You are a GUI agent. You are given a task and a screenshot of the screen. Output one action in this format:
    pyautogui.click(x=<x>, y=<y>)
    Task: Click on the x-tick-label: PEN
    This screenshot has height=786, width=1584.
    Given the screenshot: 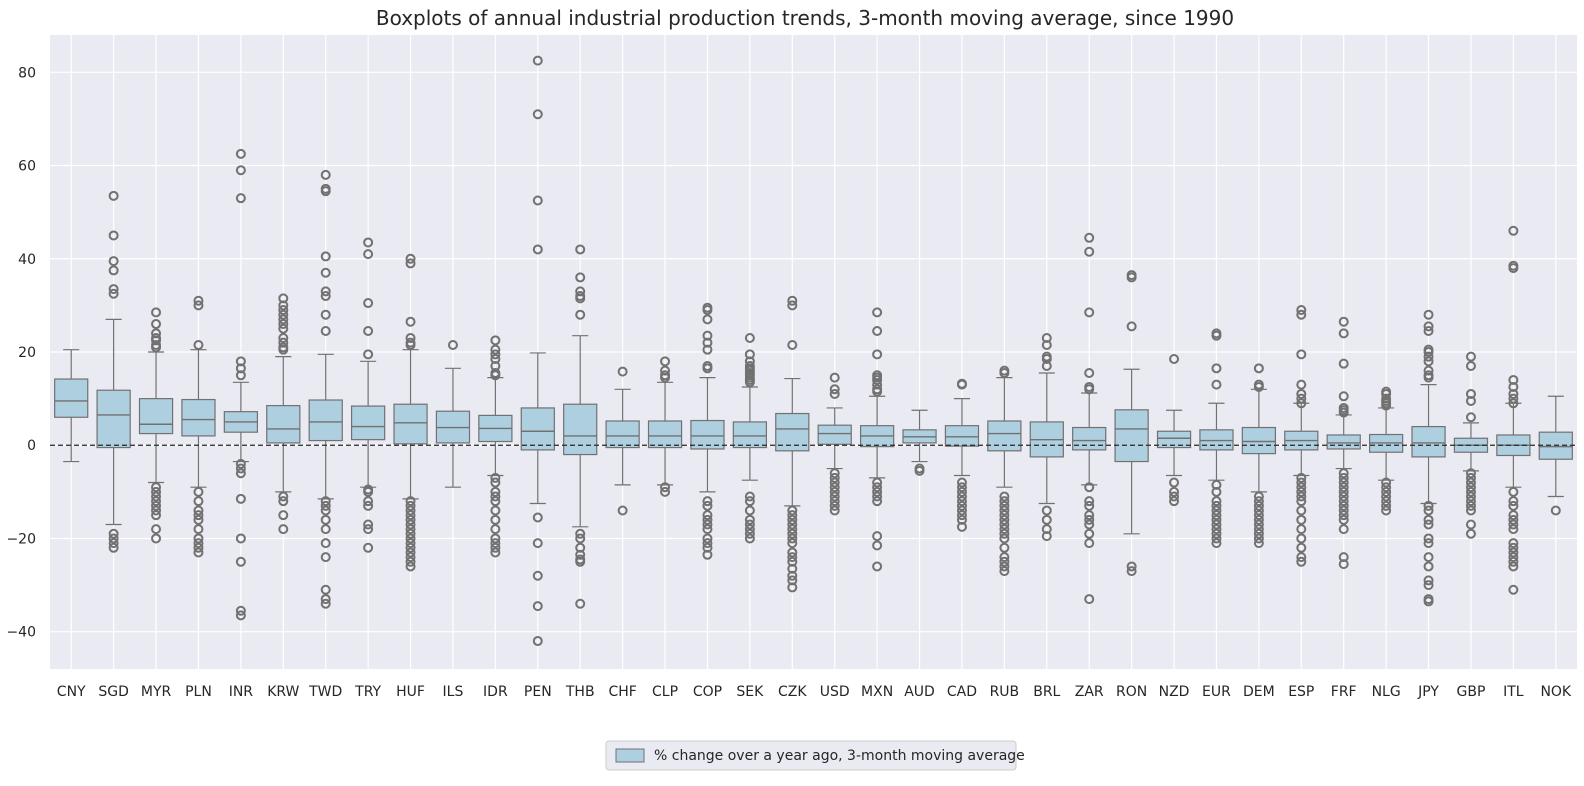 What is the action you would take?
    pyautogui.click(x=538, y=692)
    